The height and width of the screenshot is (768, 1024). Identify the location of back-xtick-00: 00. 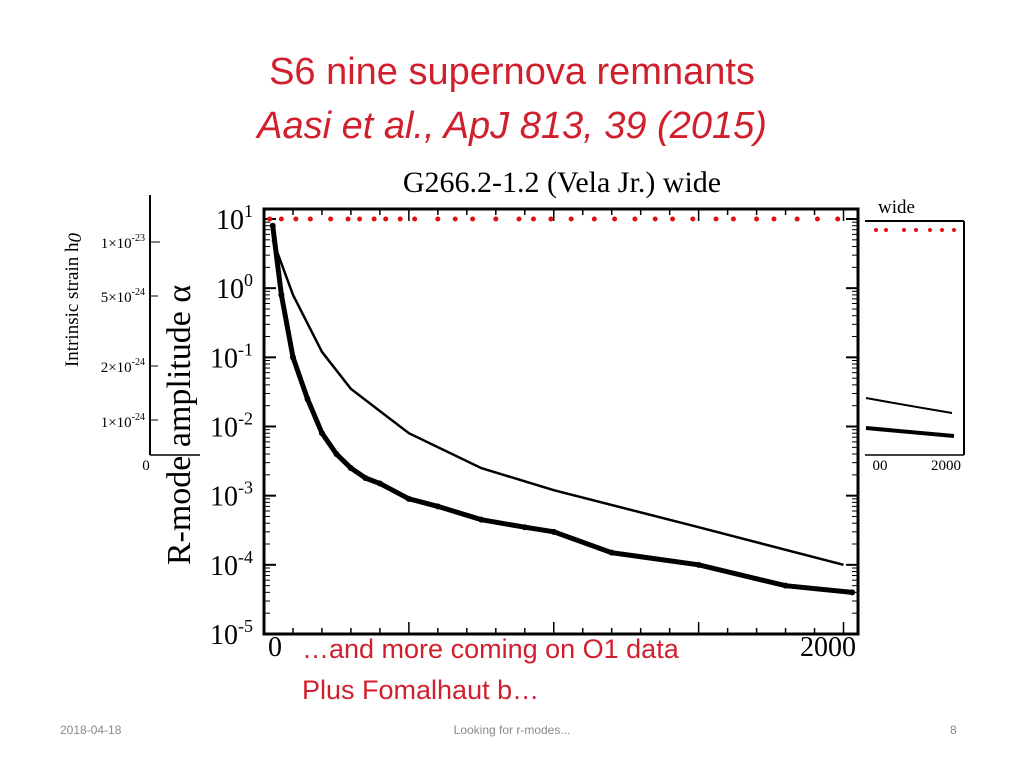
(880, 466).